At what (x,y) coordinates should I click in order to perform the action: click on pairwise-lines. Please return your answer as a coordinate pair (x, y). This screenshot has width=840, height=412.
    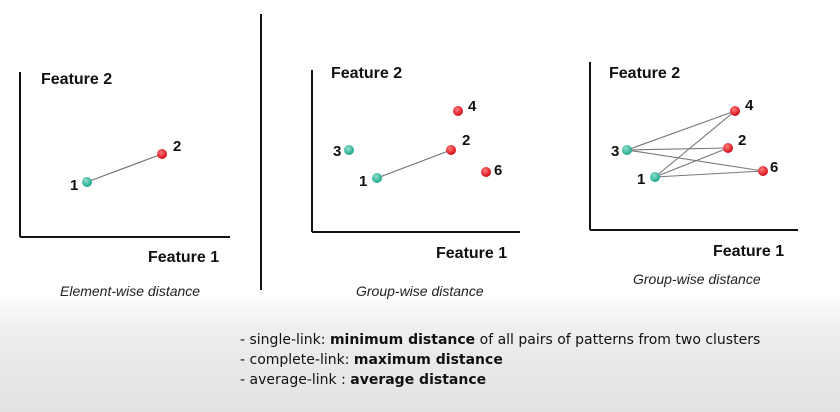
    Looking at the image, I should click on (695, 144).